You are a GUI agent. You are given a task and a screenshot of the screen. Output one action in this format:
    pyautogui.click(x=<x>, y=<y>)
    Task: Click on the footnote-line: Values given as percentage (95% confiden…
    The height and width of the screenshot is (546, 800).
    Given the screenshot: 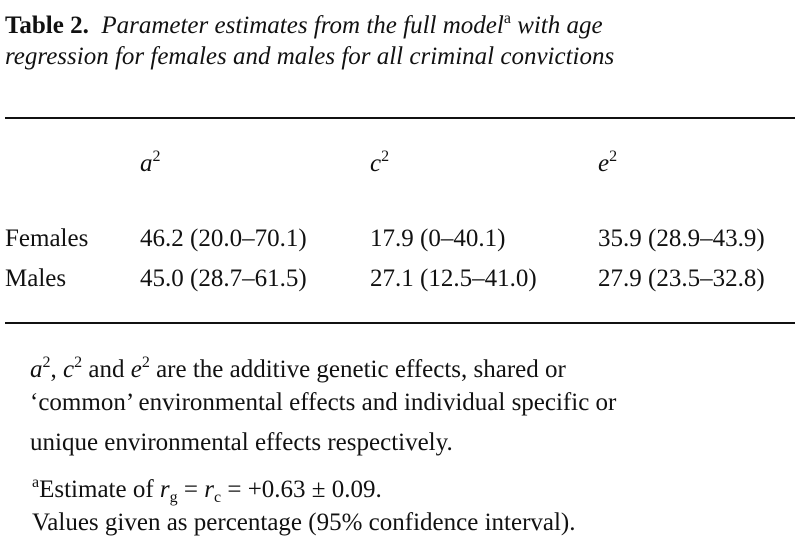 What is the action you would take?
    pyautogui.click(x=304, y=523)
    